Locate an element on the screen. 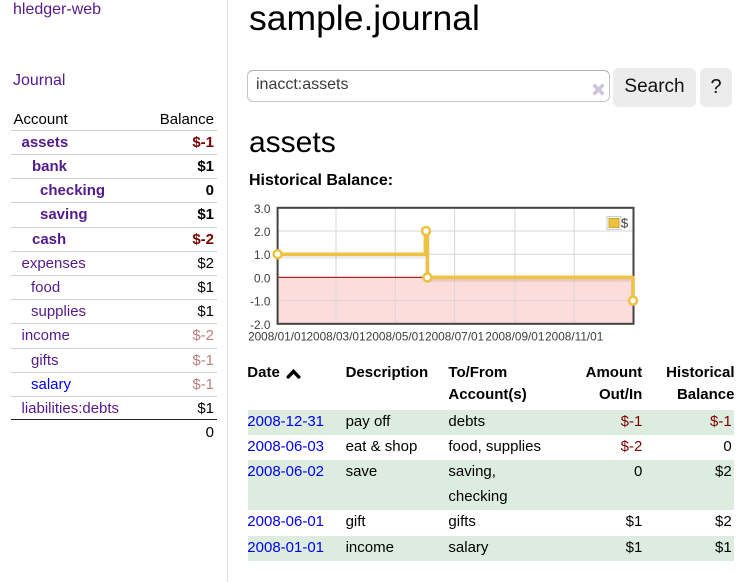 The height and width of the screenshot is (582, 742). svg-text: -1.0 is located at coordinates (260, 302).